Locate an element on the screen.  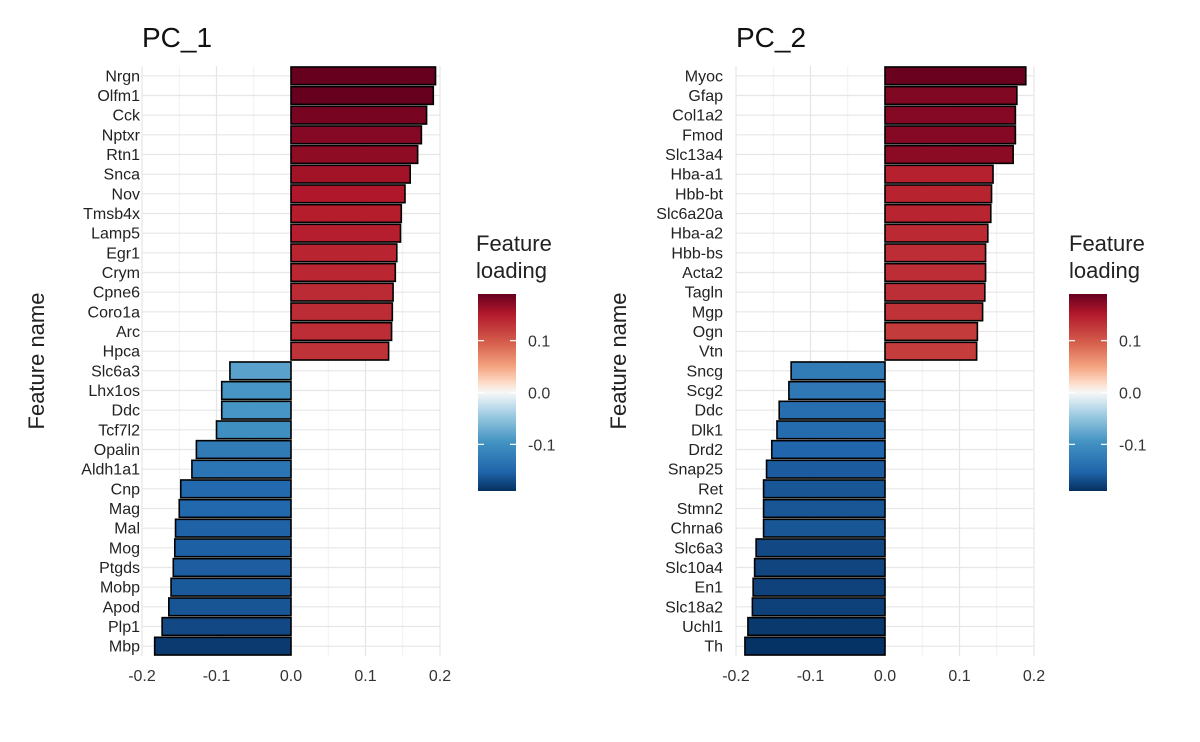
category-label: Slc13a4 is located at coordinates (694, 155).